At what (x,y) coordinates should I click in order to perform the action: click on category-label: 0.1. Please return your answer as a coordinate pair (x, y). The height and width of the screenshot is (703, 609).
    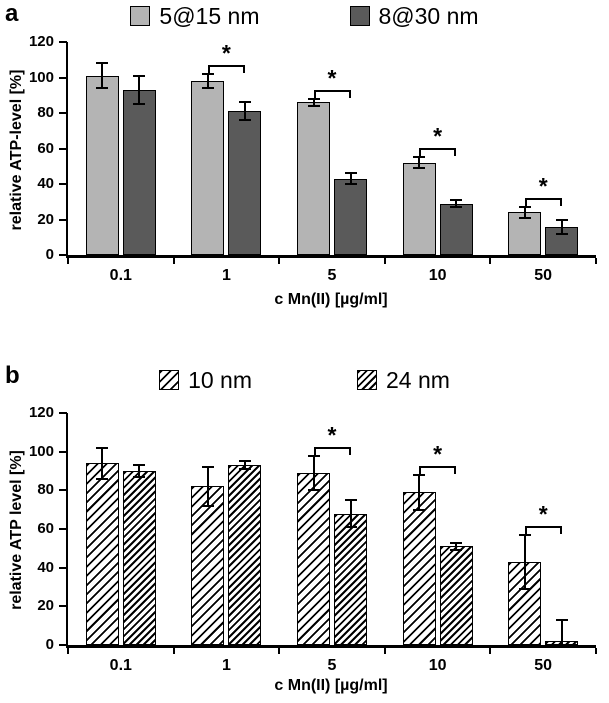
    Looking at the image, I should click on (120, 275).